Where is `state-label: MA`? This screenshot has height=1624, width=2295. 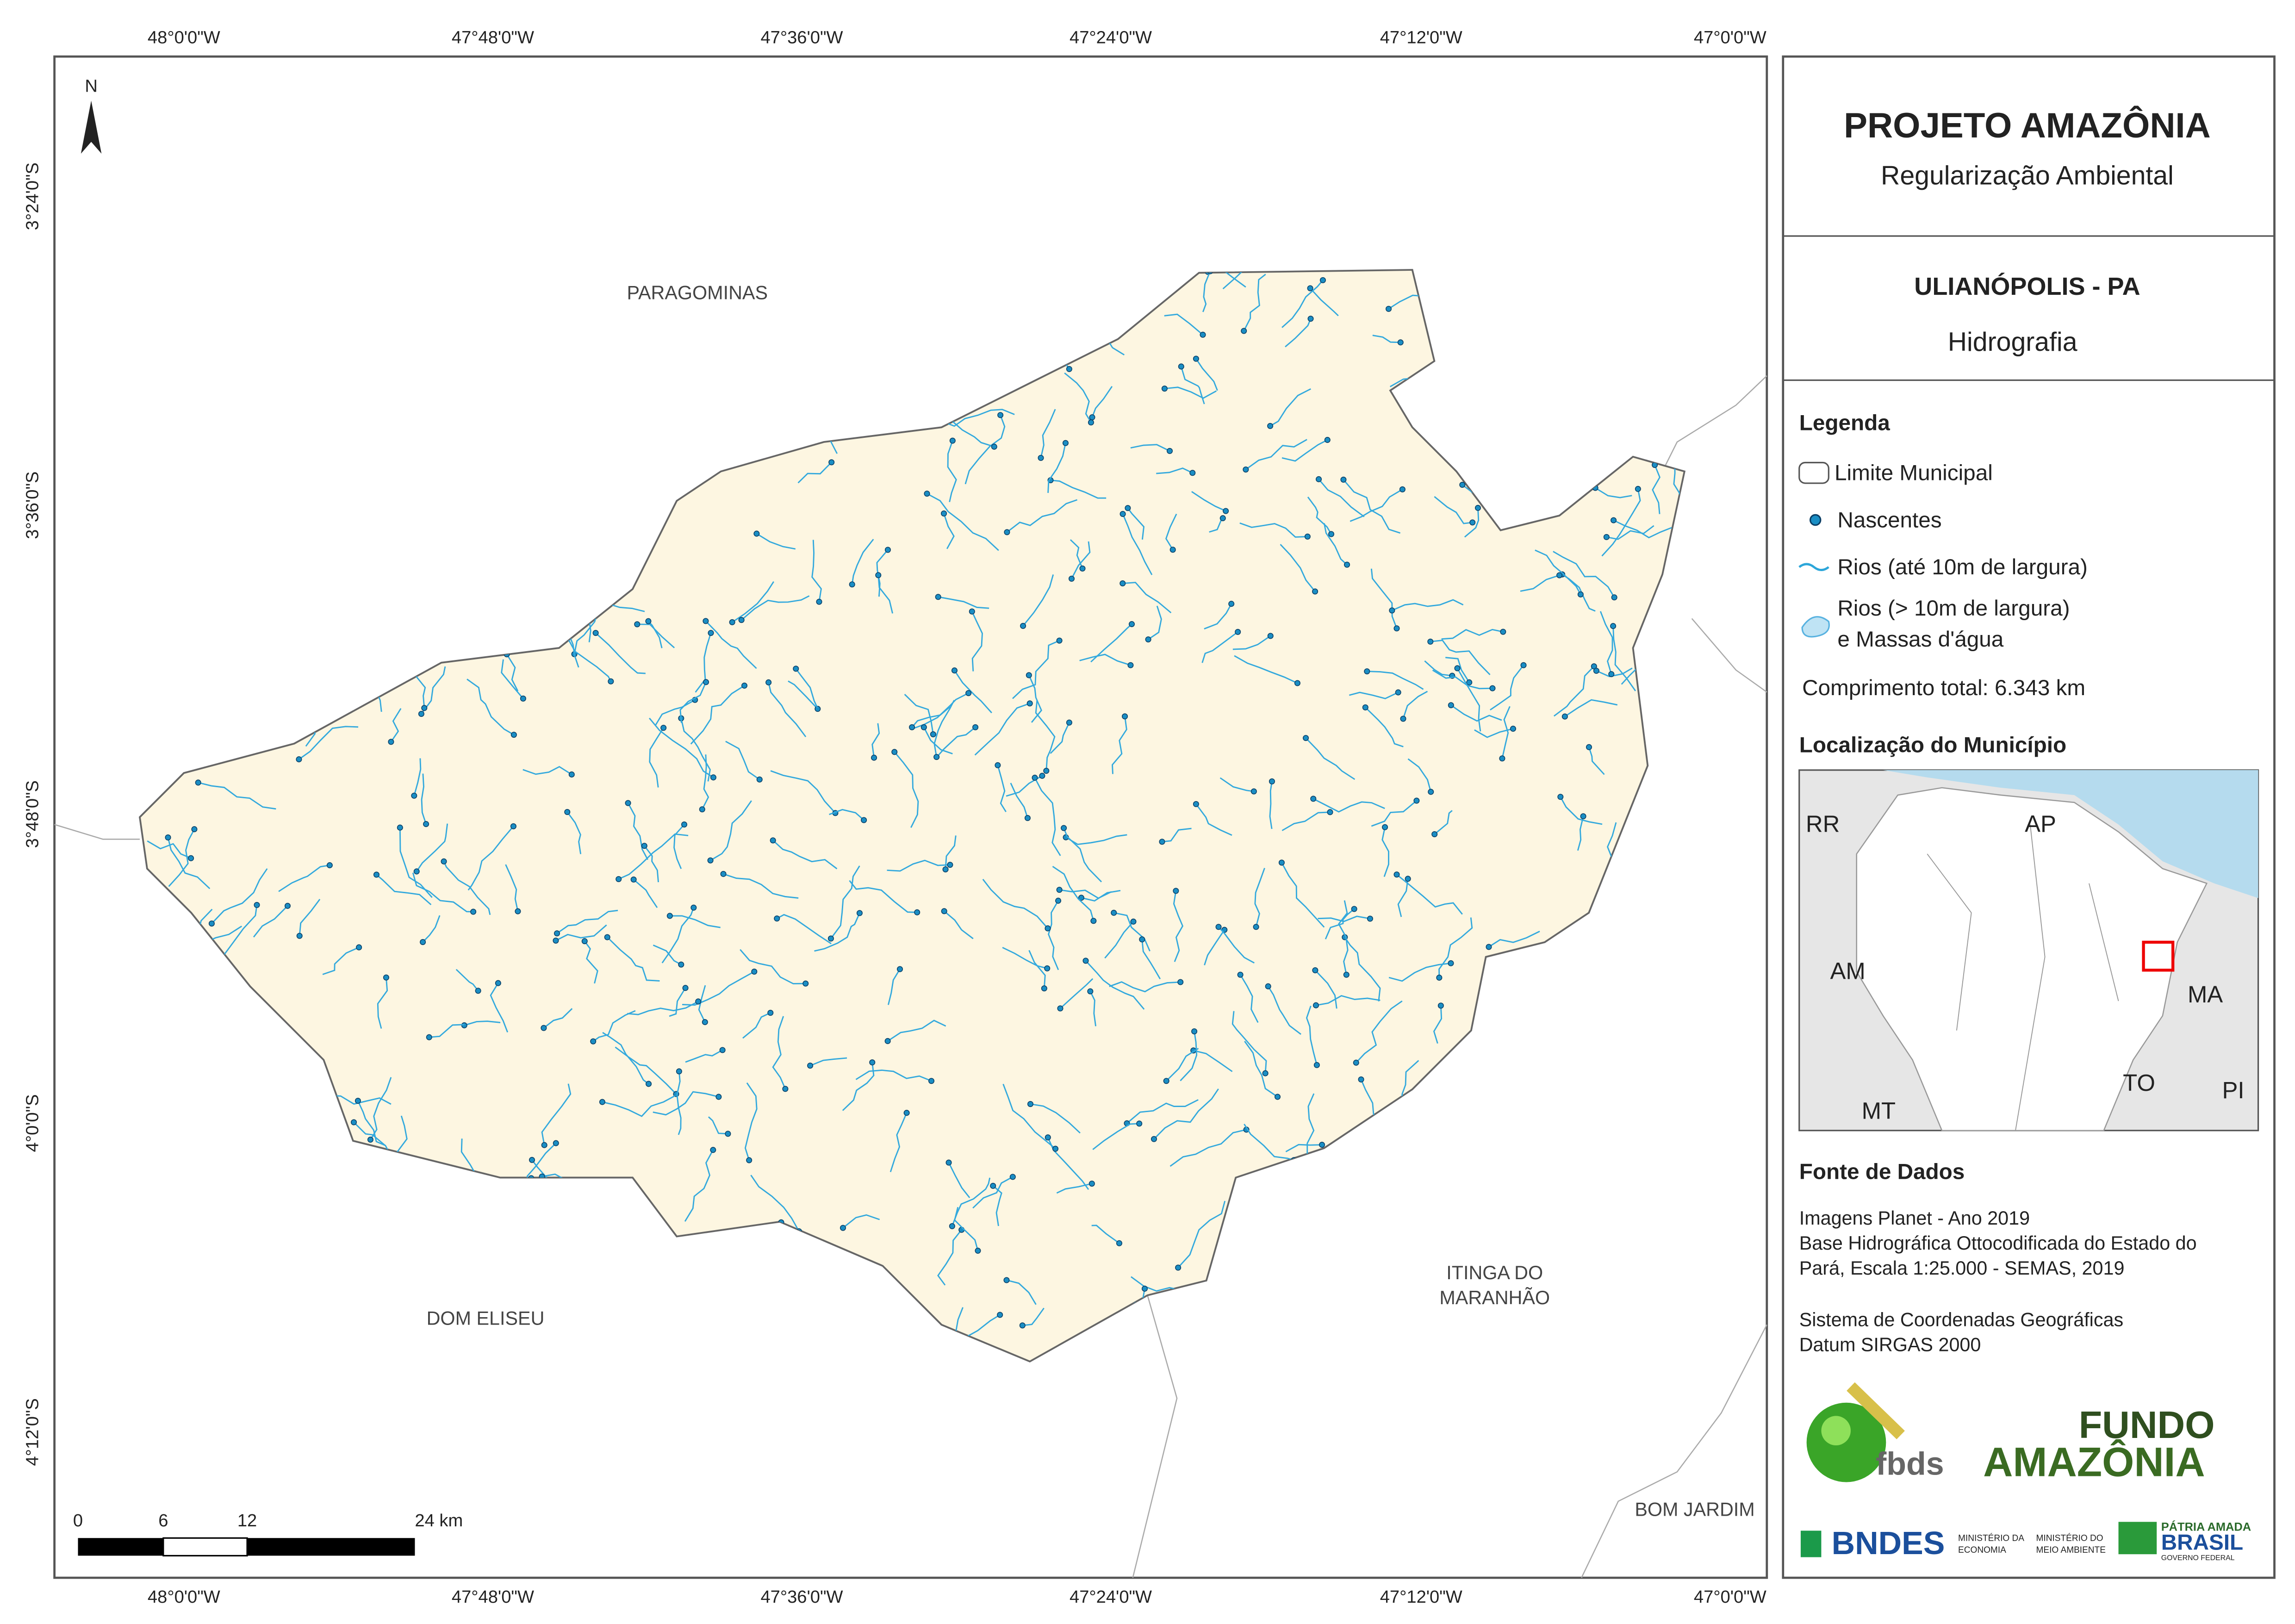 state-label: MA is located at coordinates (2205, 994).